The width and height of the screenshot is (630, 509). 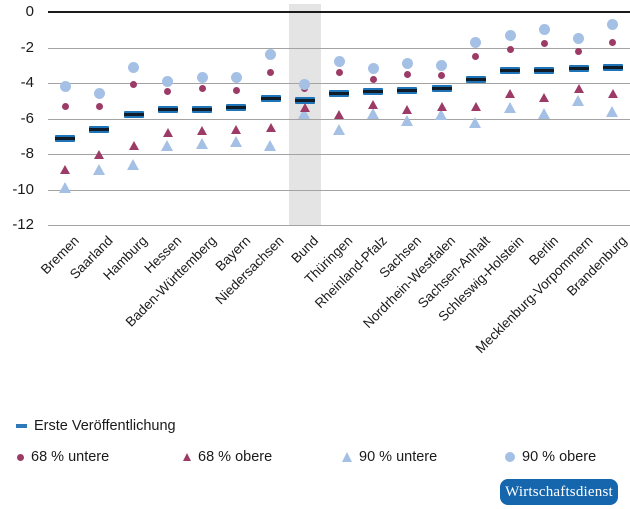 What do you see at coordinates (510, 457) in the screenshot?
I see `circle-large-marker-icon` at bounding box center [510, 457].